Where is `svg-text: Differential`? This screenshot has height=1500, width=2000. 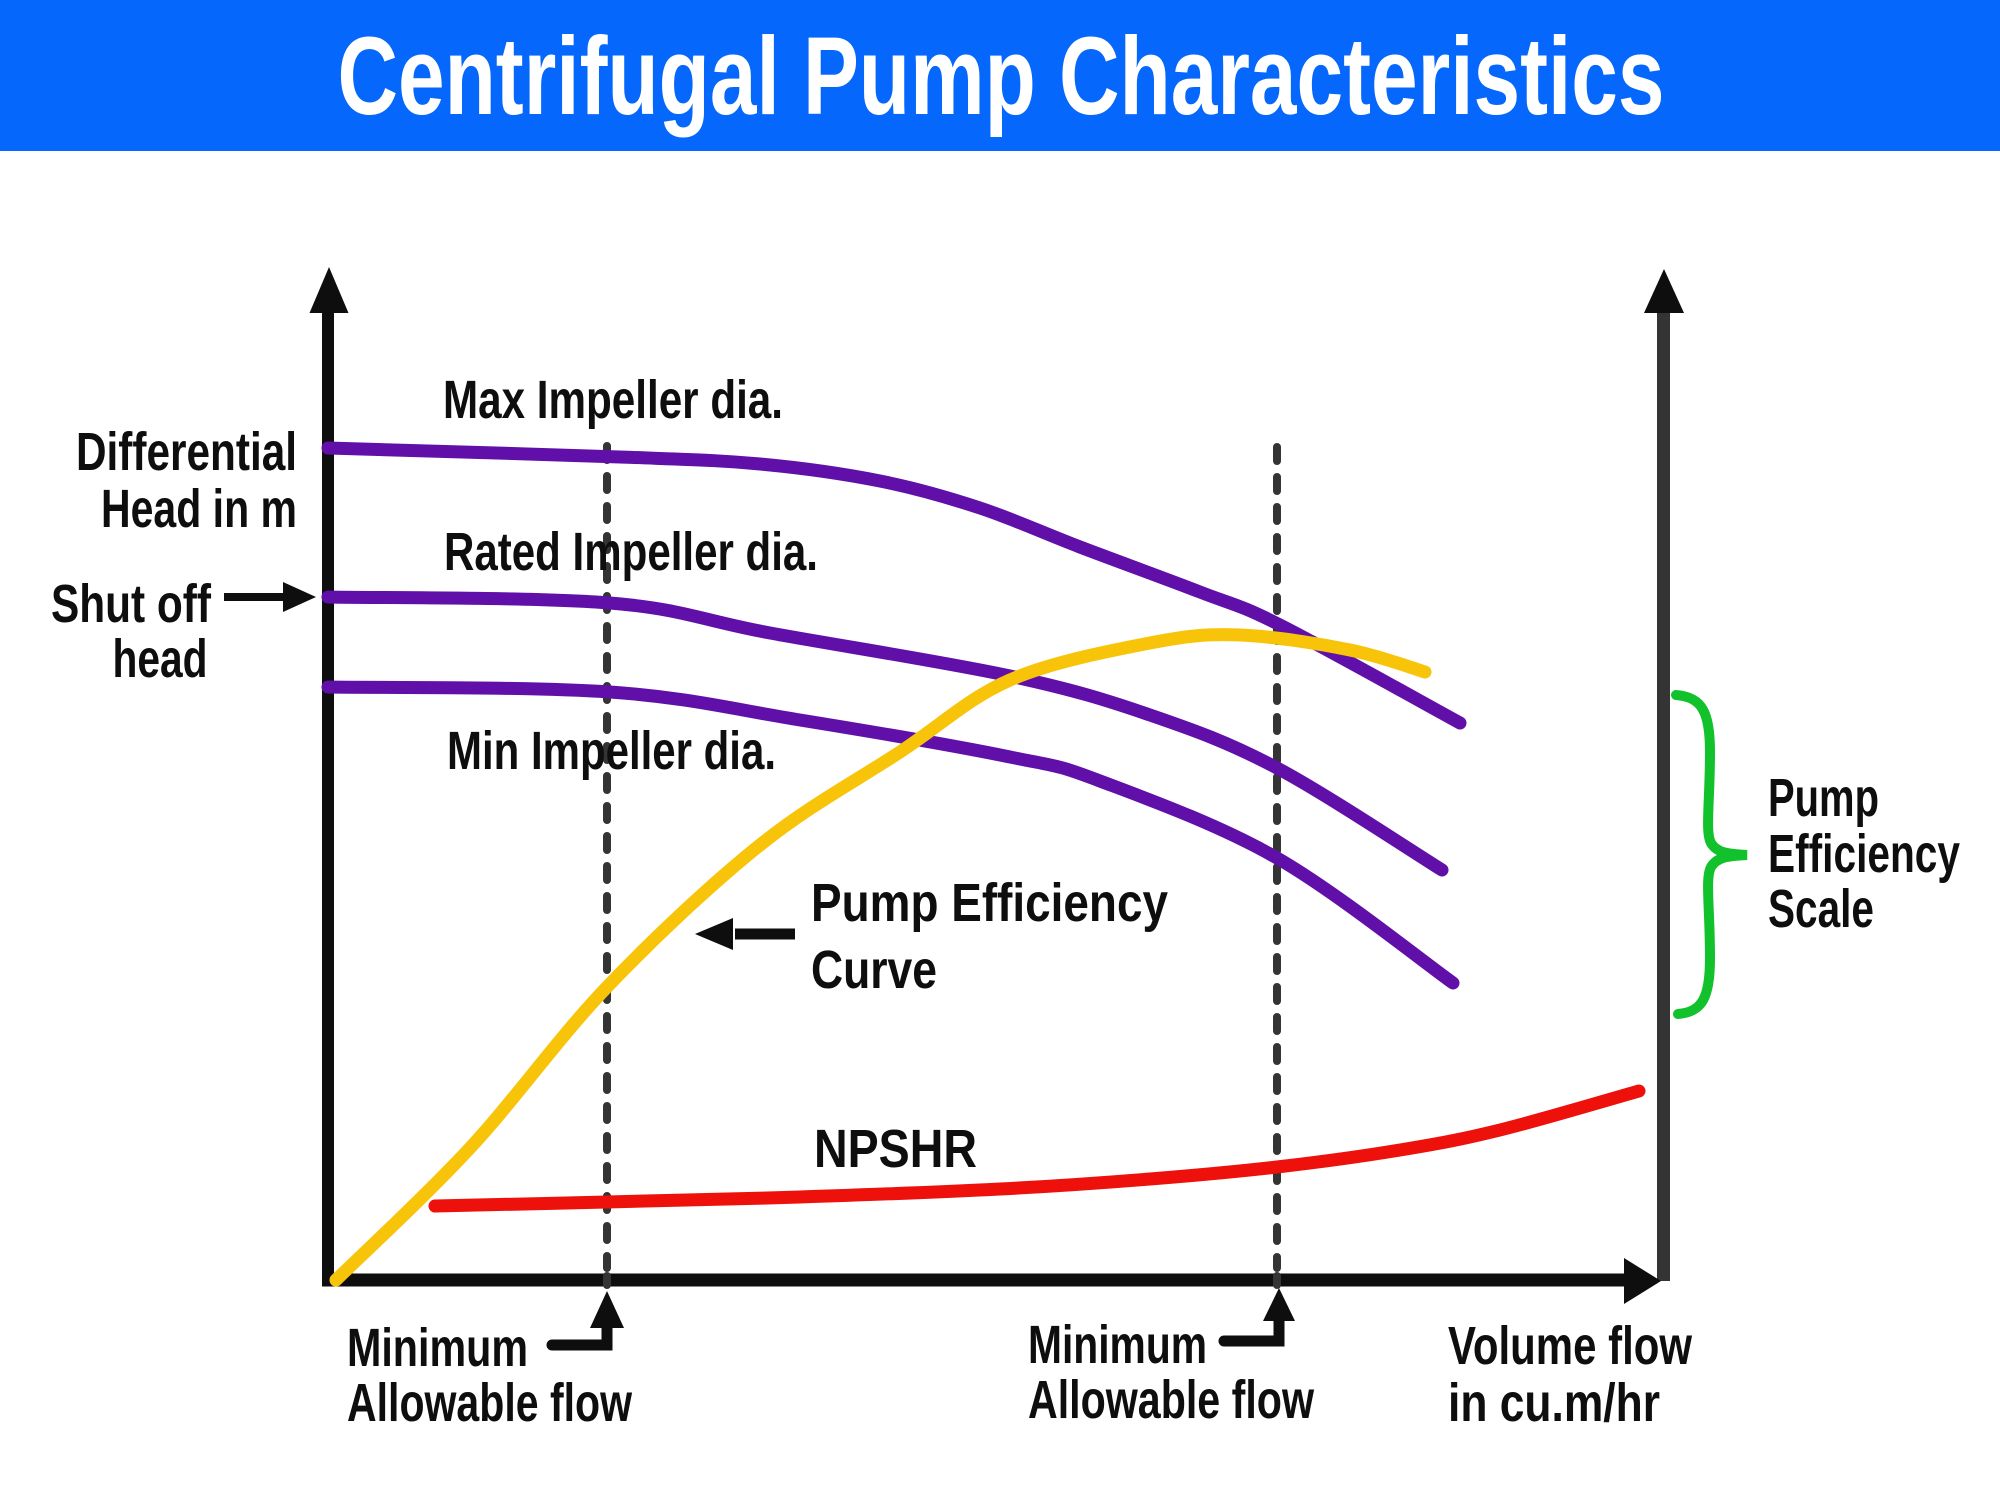
svg-text: Differential is located at coordinates (186, 452).